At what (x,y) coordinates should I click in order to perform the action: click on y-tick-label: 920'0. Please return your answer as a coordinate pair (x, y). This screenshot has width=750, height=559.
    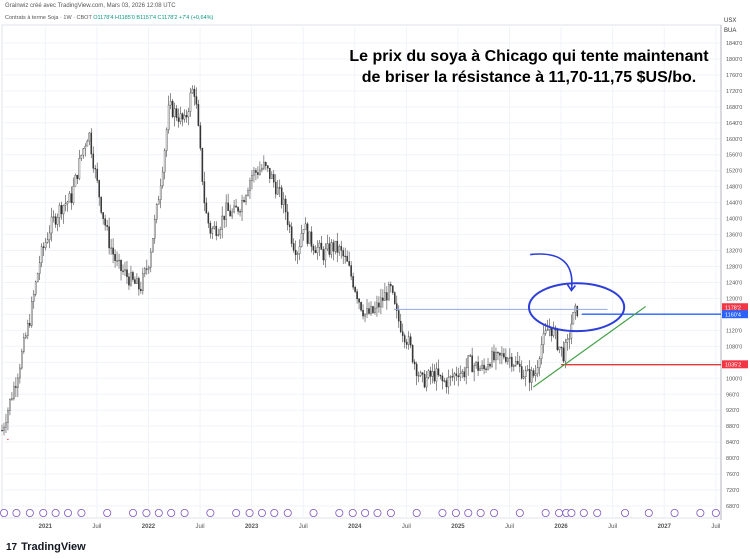
    Looking at the image, I should click on (732, 411).